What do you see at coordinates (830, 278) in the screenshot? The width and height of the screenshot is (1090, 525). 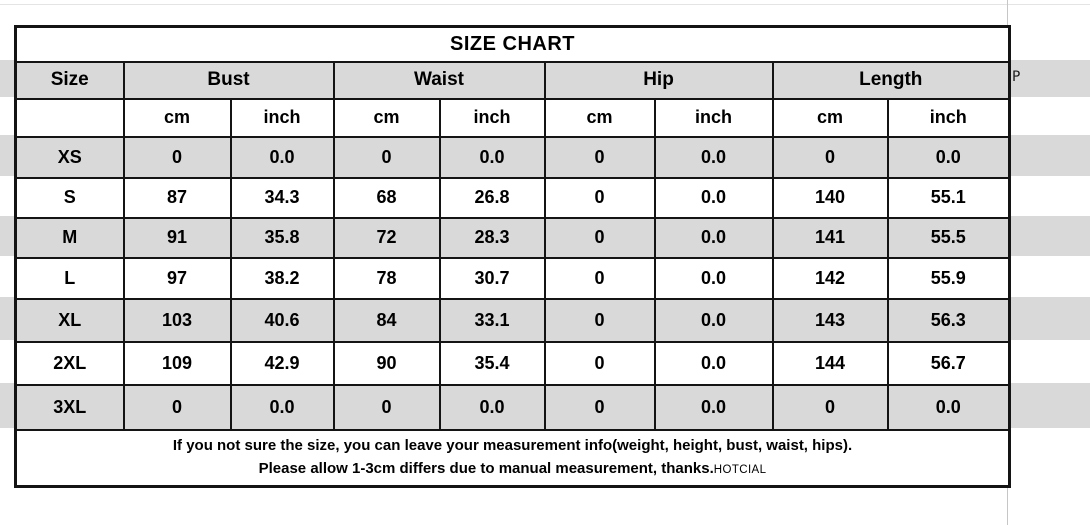 I see `value-cell: 142` at bounding box center [830, 278].